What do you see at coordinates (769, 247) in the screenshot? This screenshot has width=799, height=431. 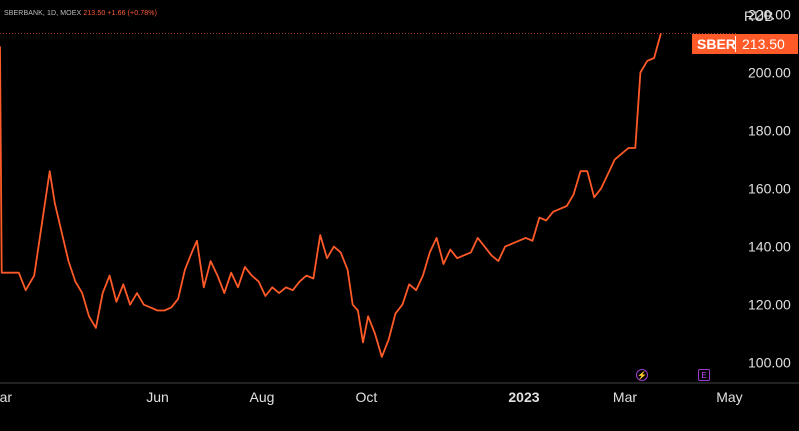 I see `y-tick-label: 140.00` at bounding box center [769, 247].